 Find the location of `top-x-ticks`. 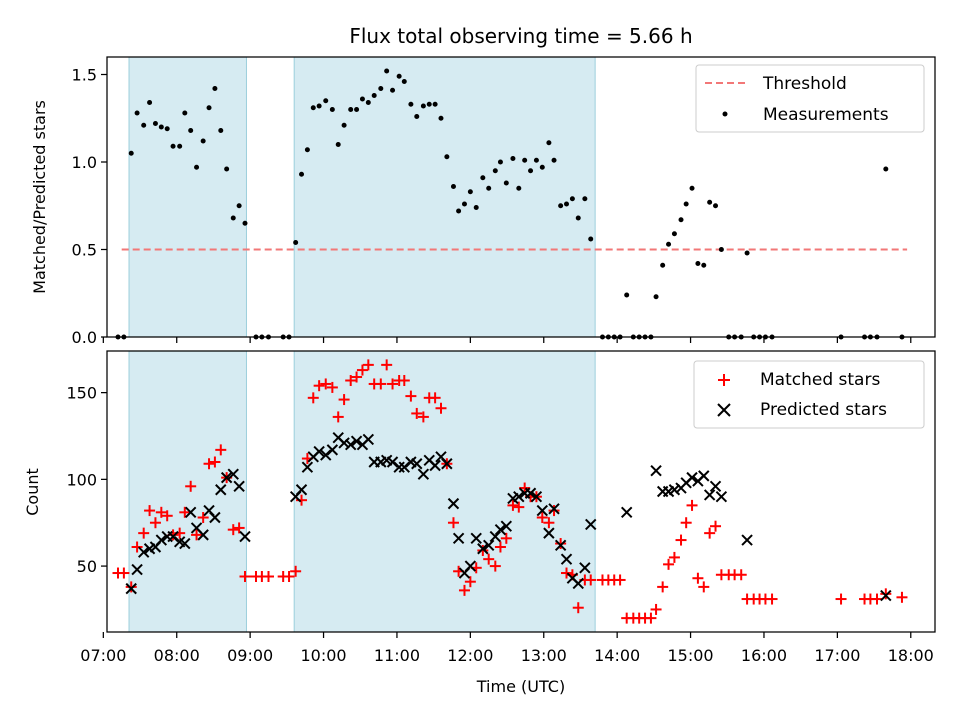

top-x-ticks is located at coordinates (507, 340).